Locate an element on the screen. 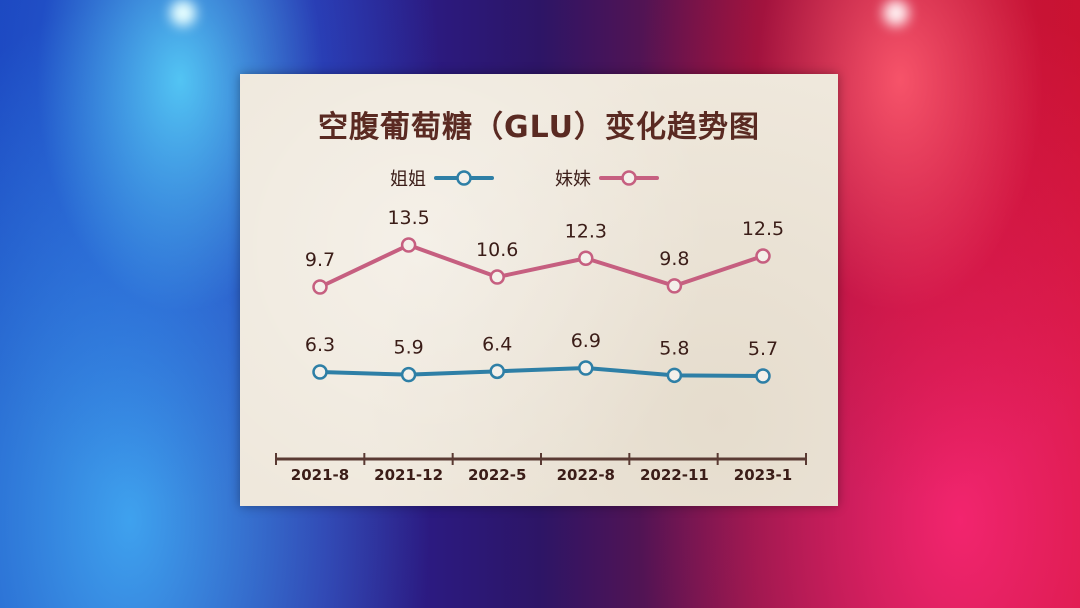  legend-younger-sister: 妹妹 is located at coordinates (607, 178).